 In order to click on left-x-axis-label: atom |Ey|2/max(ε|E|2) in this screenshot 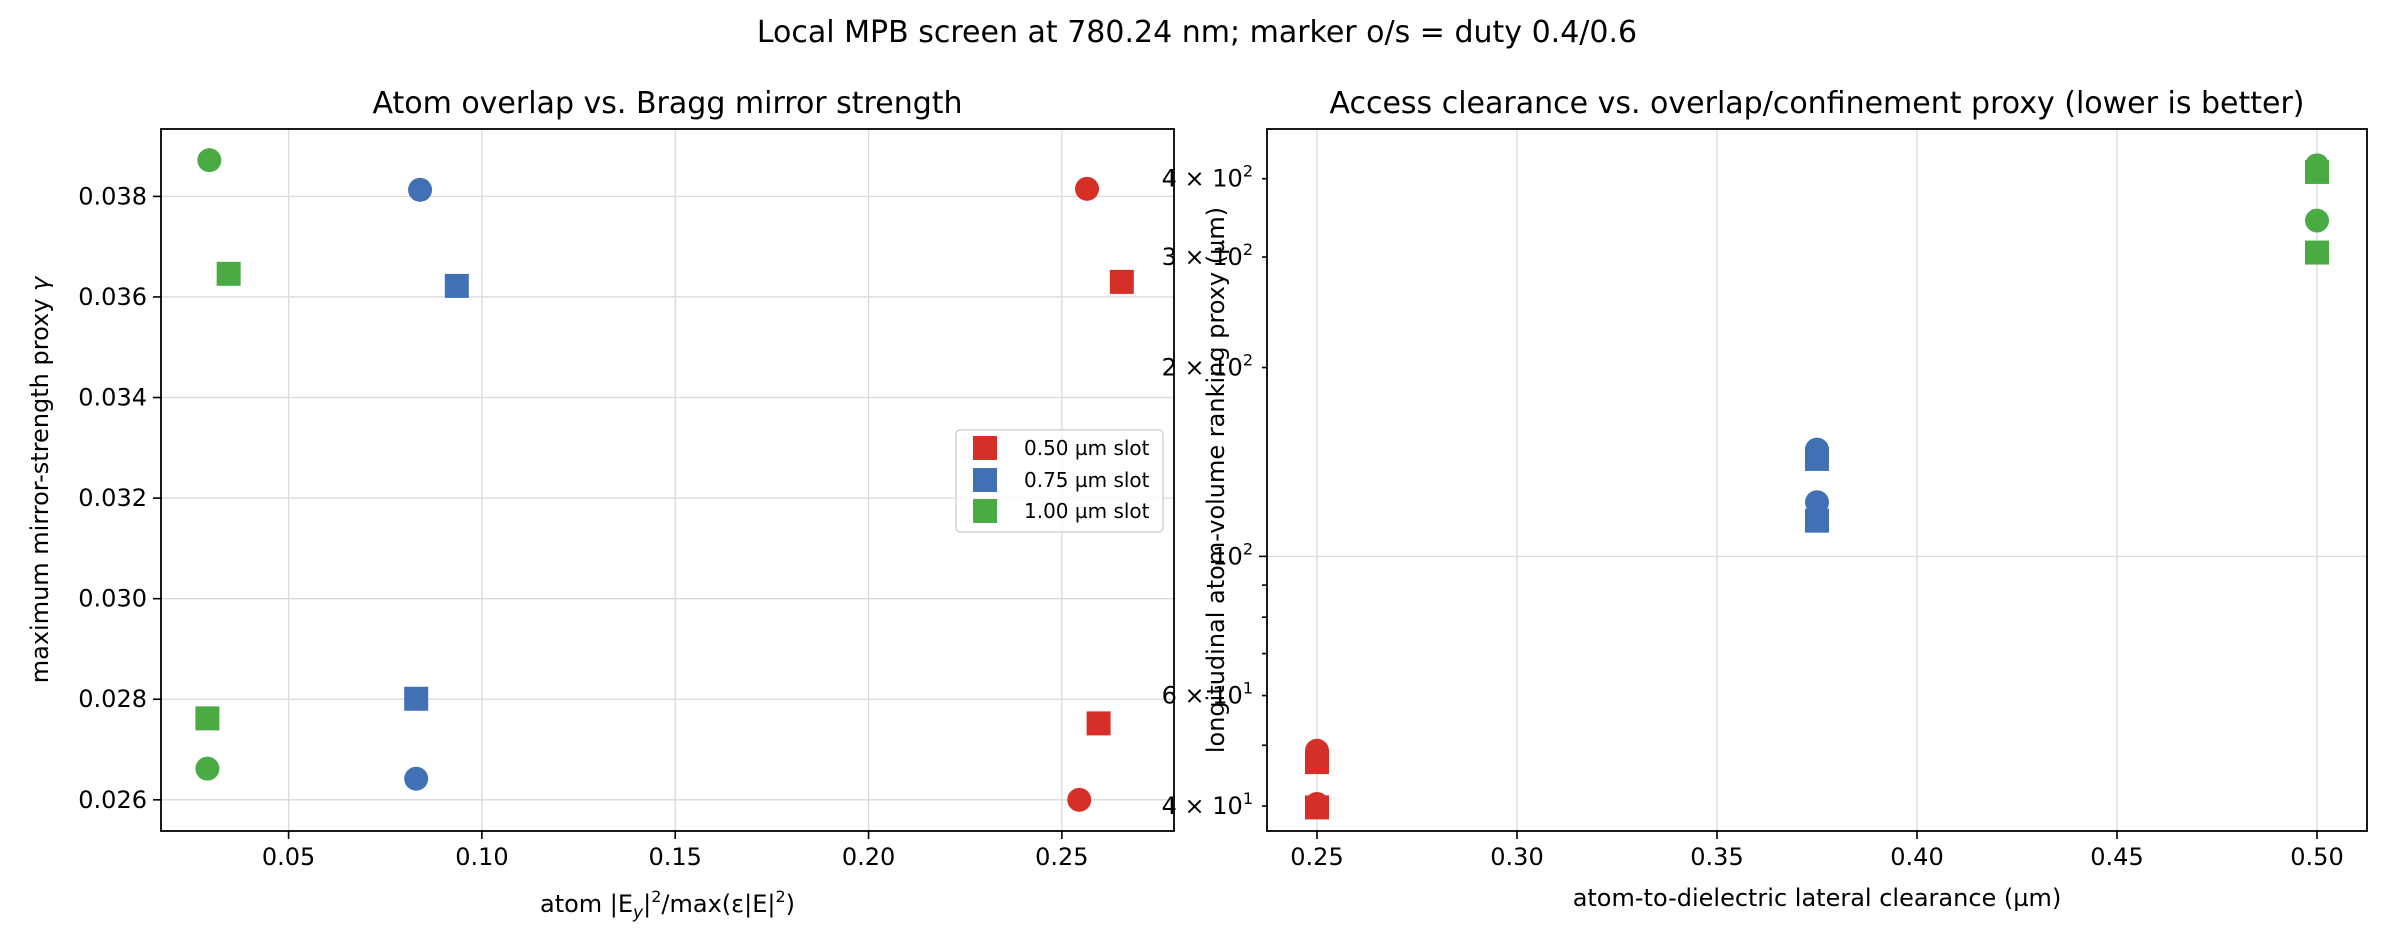, I will do `click(667, 905)`.